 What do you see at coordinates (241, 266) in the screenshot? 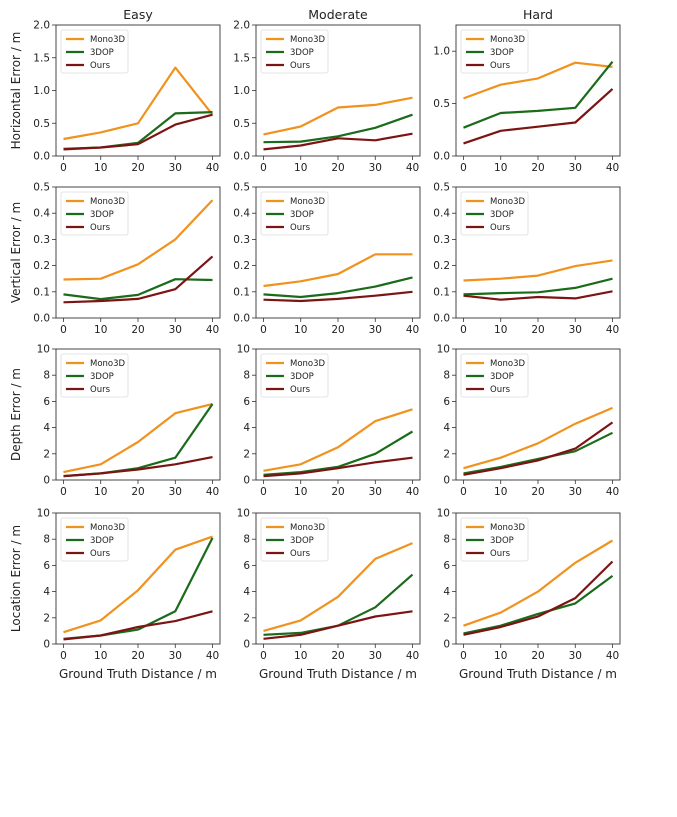
I see `y-tick-label: 0.2` at bounding box center [241, 266].